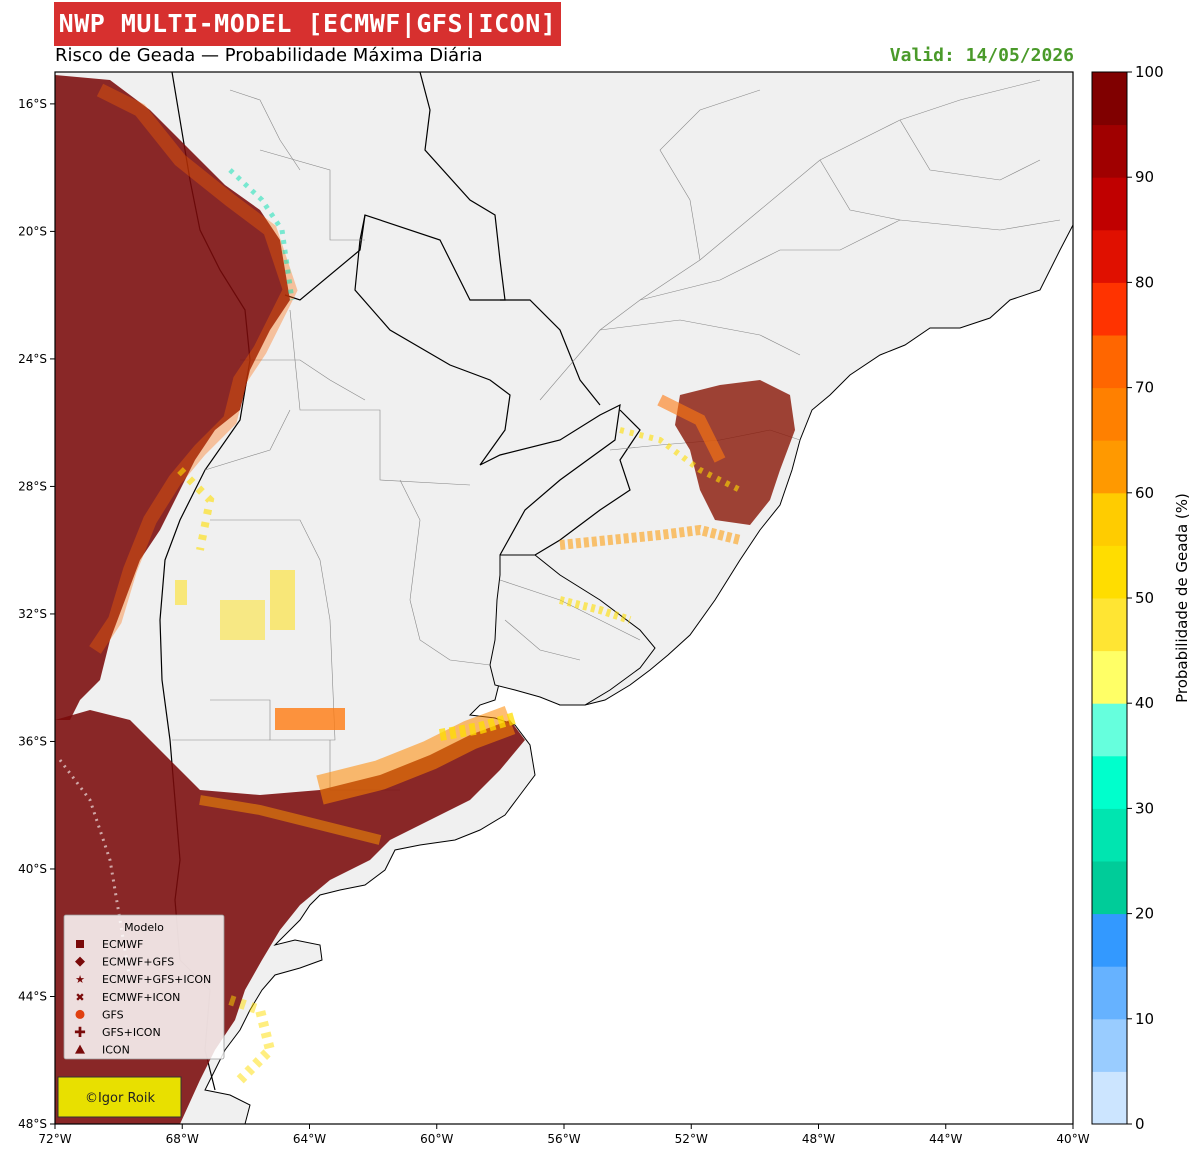 The image size is (1200, 1161). Describe the element at coordinates (1144, 1019) in the screenshot. I see `colorbar-tick-label: 10` at that location.